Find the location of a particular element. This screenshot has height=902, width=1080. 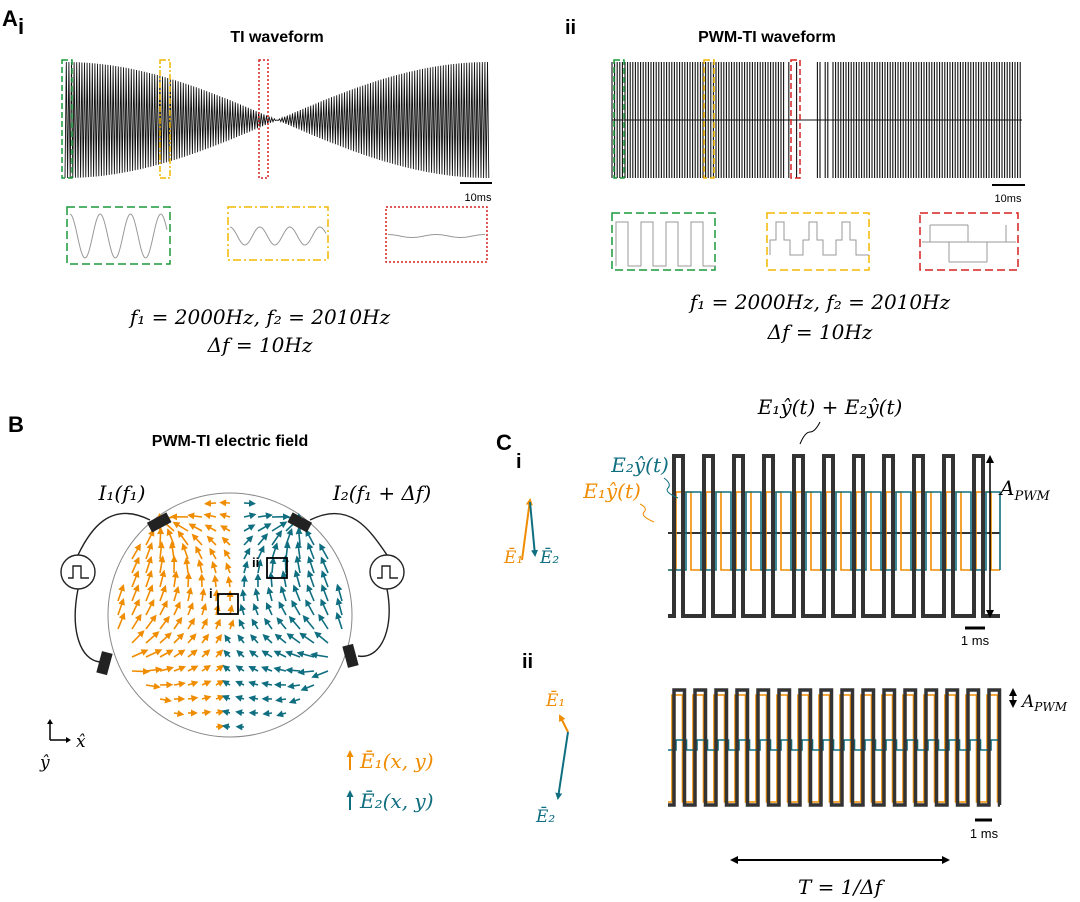

vector-label: Ē₁ is located at coordinates (555, 700).